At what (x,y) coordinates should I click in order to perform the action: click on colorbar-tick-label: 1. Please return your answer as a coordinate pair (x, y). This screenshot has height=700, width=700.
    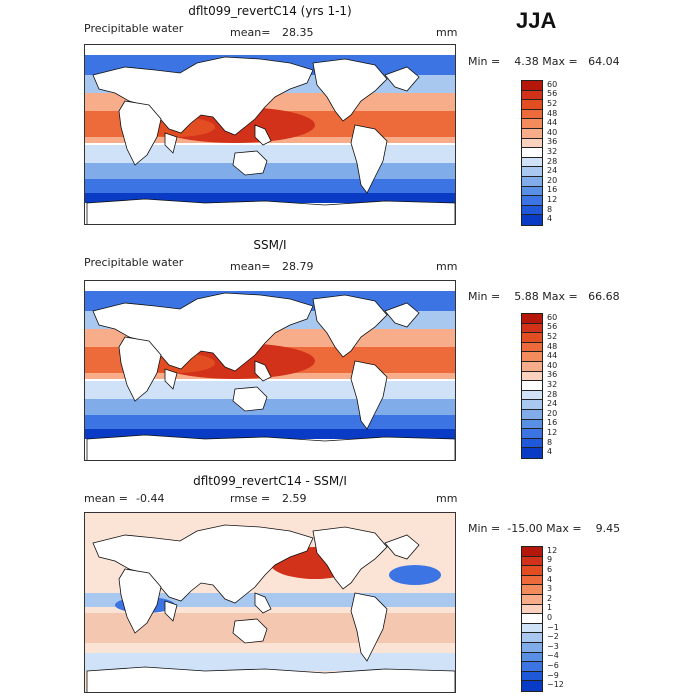
    Looking at the image, I should click on (550, 608).